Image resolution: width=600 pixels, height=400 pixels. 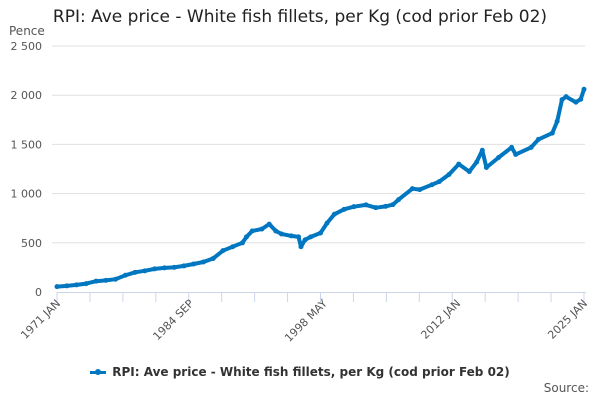 What do you see at coordinates (98, 372) in the screenshot?
I see `legend-swatch` at bounding box center [98, 372].